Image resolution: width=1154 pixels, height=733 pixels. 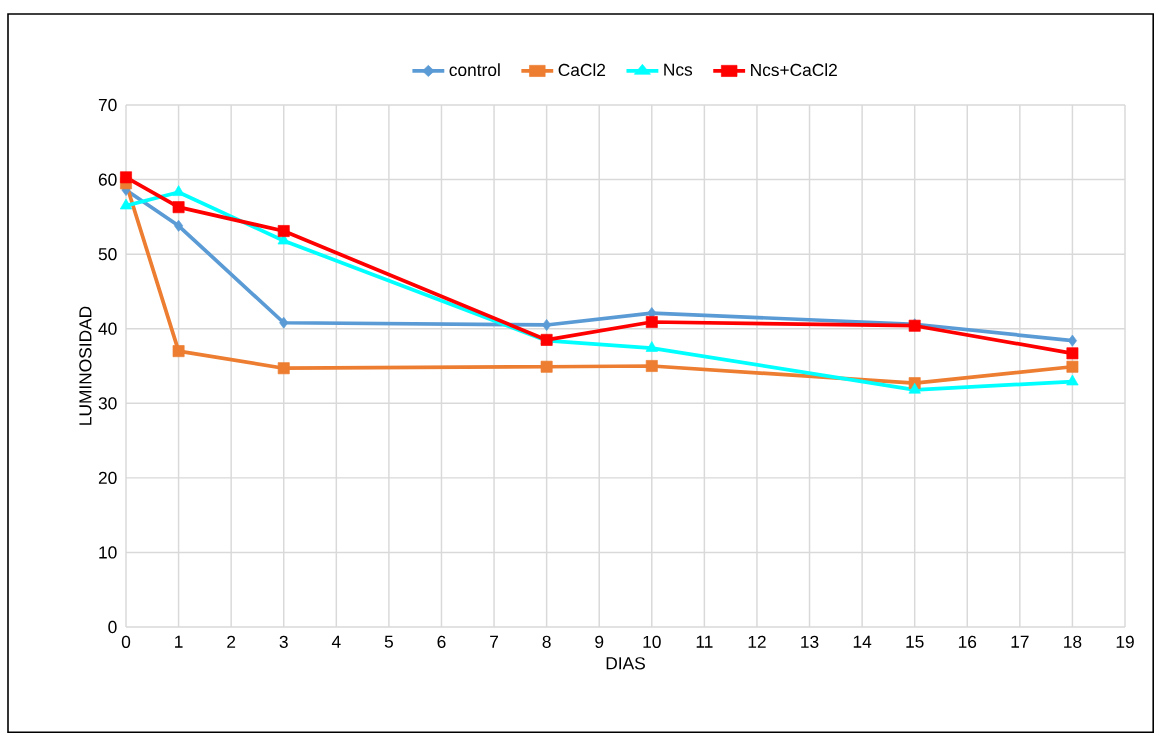 What do you see at coordinates (231, 641) in the screenshot?
I see `x-tick-label: 2` at bounding box center [231, 641].